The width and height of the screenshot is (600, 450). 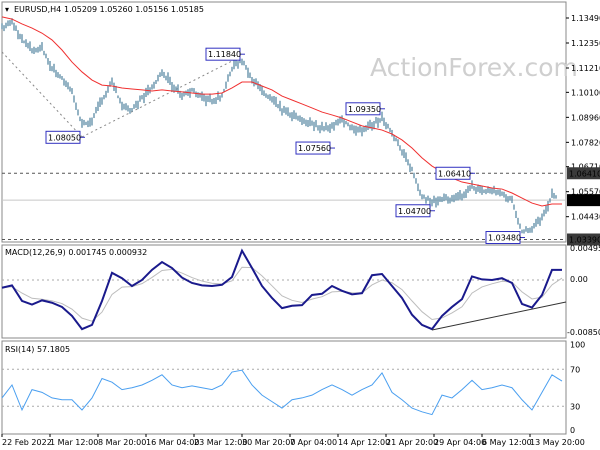 What do you see at coordinates (268, 442) in the screenshot?
I see `x-tick-label: 30 Mar 20:00` at bounding box center [268, 442].